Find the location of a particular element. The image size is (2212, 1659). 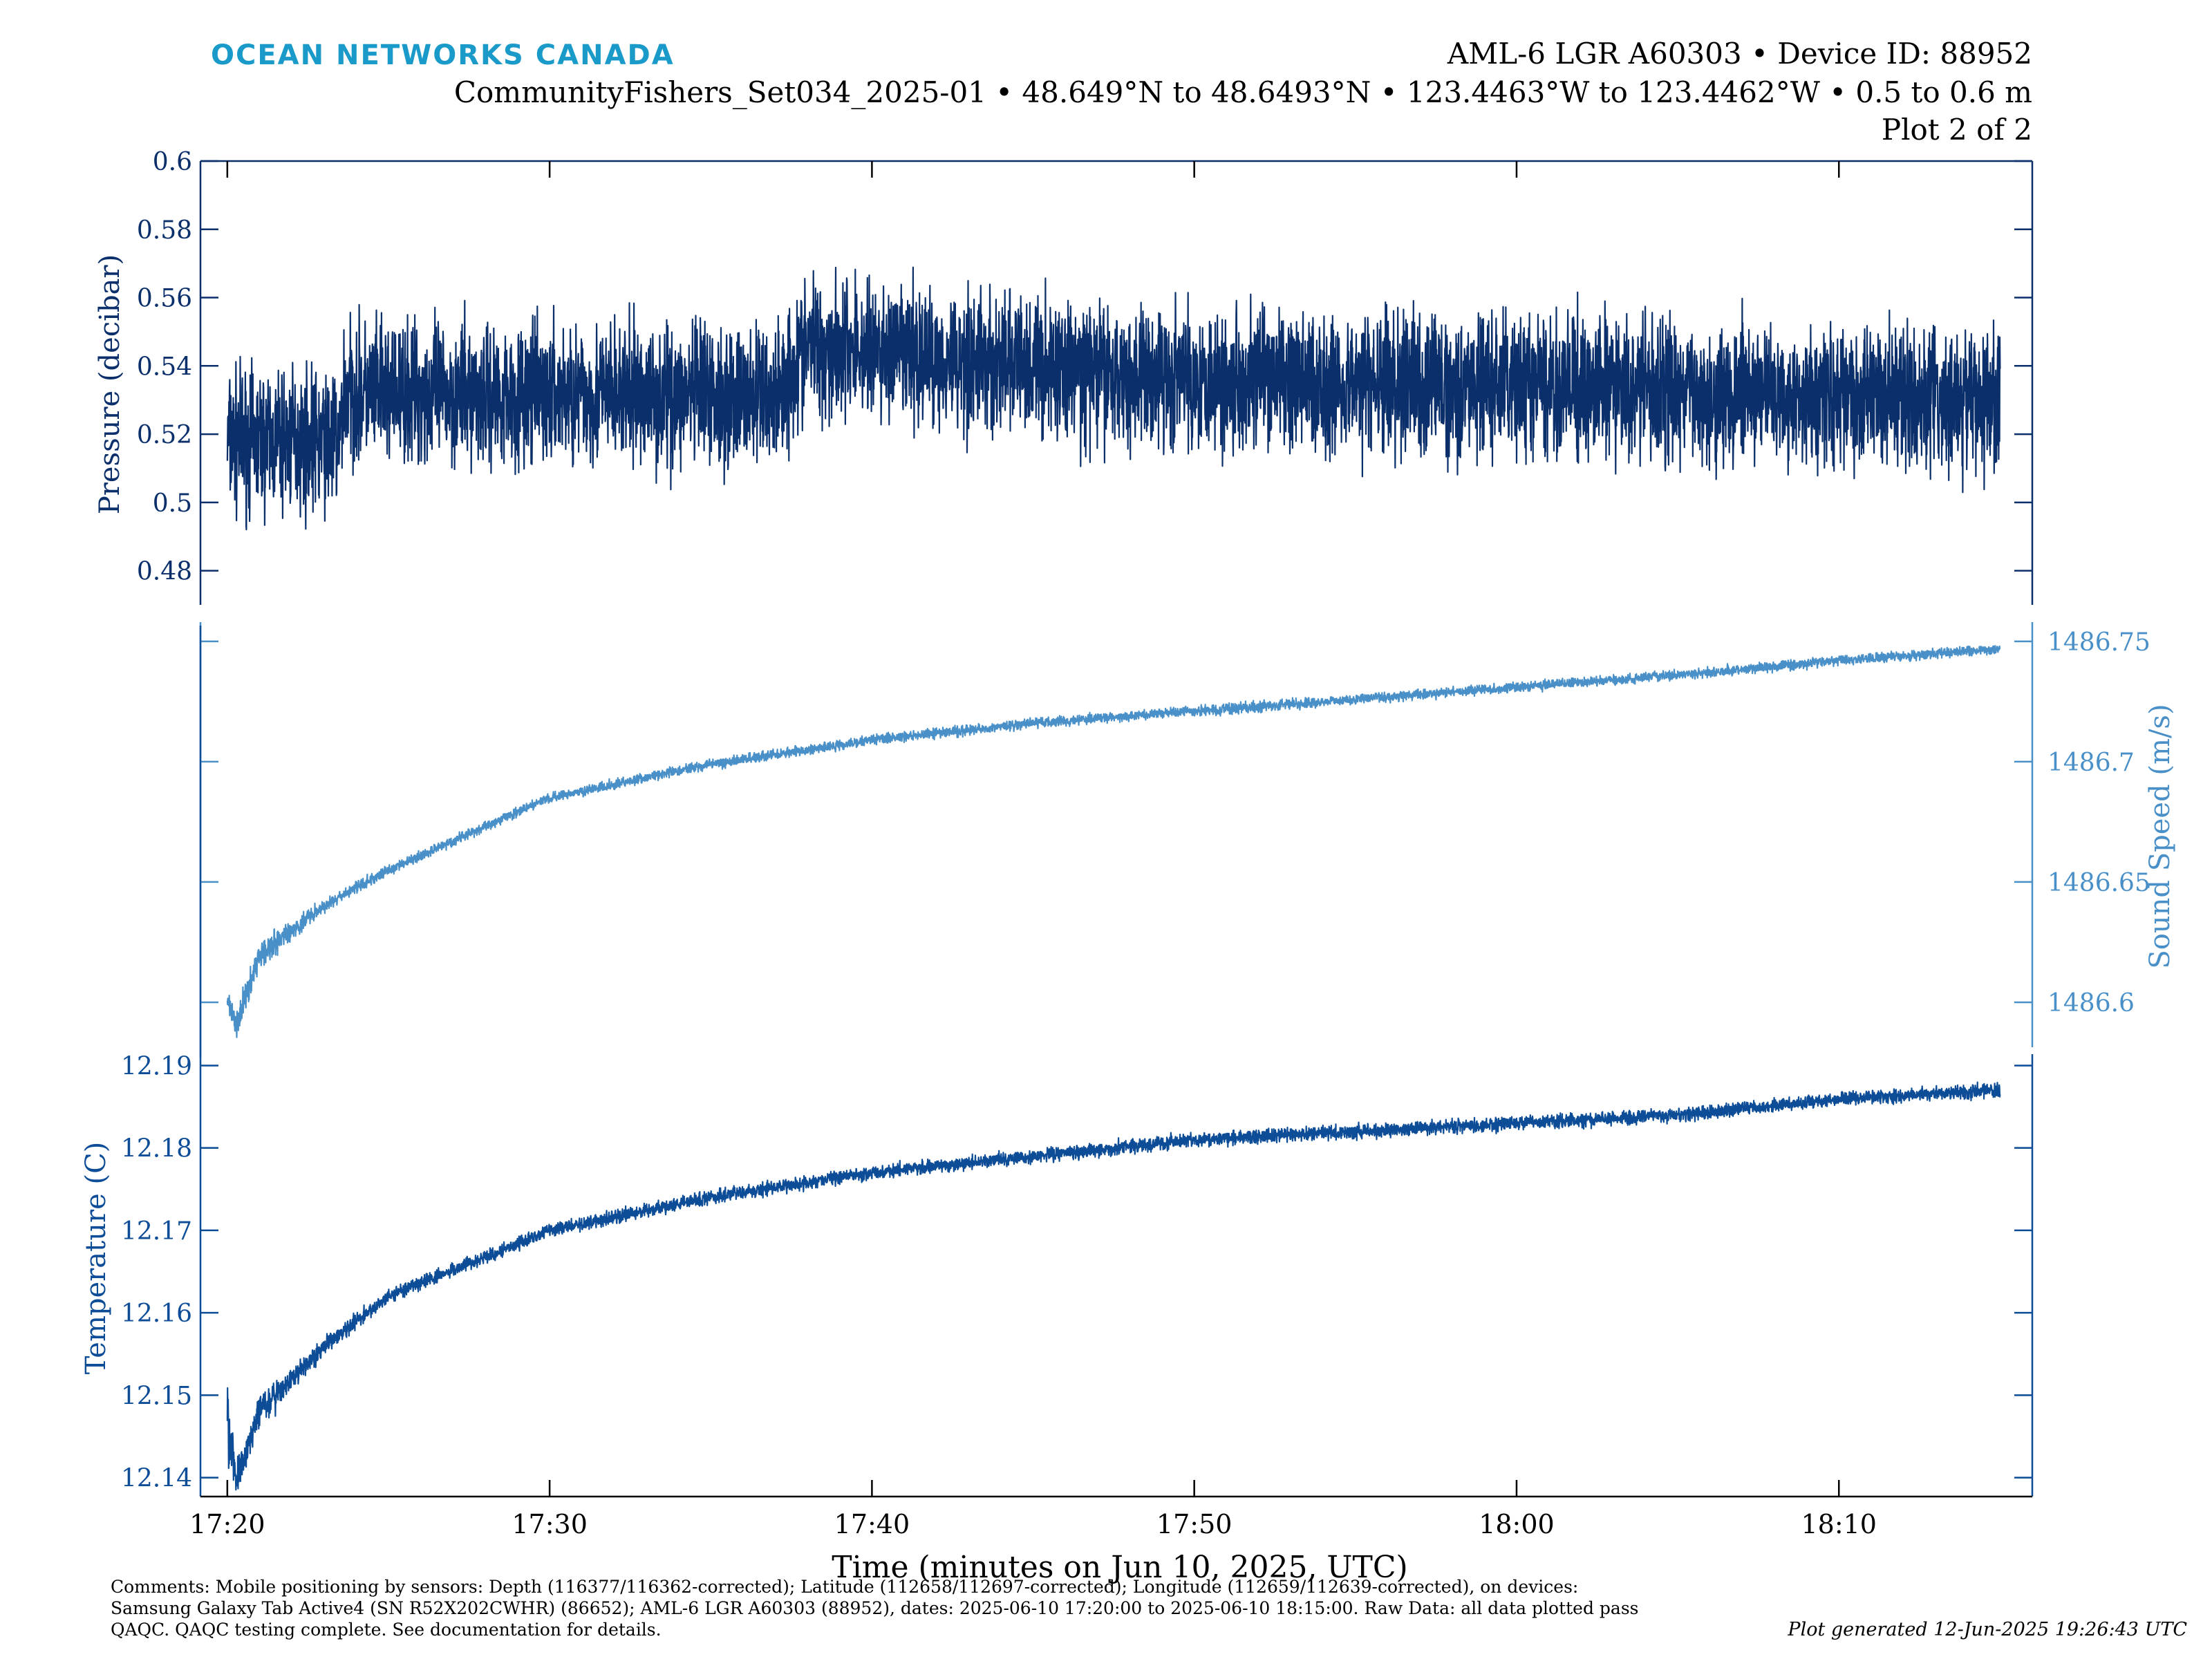

pressure-tick-label: 0.5 is located at coordinates (172, 503).